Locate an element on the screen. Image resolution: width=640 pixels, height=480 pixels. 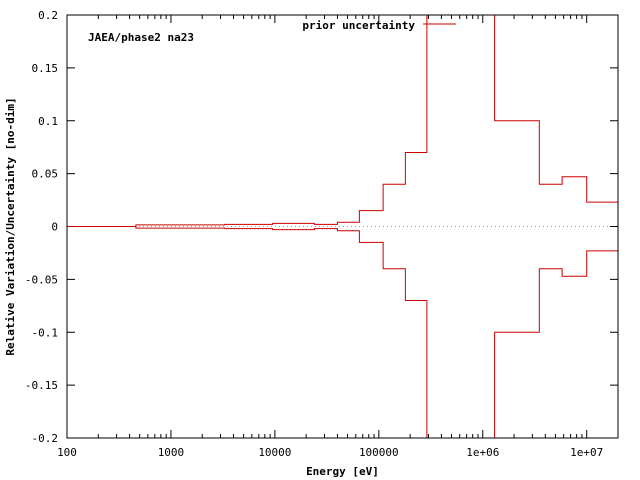
legend: prior uncertainty is located at coordinates (379, 25).